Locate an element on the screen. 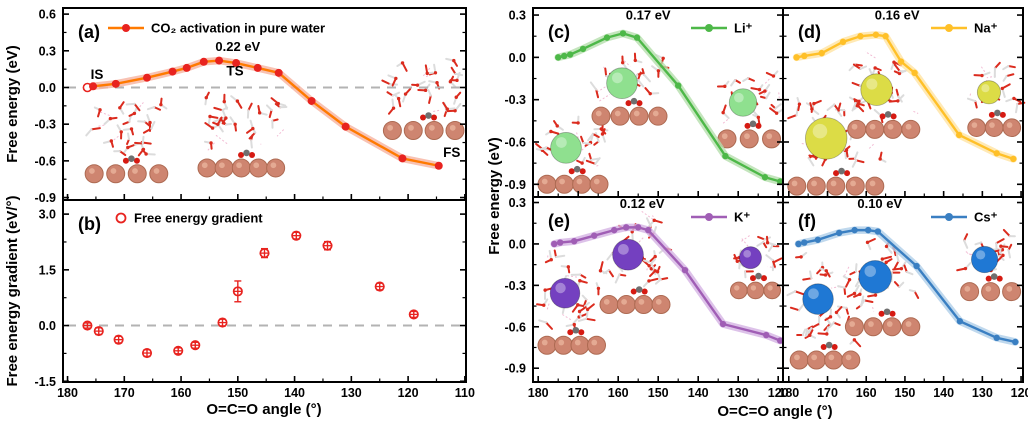 This screenshot has width=1028, height=433. legend-open-circle-sample is located at coordinates (121, 218).